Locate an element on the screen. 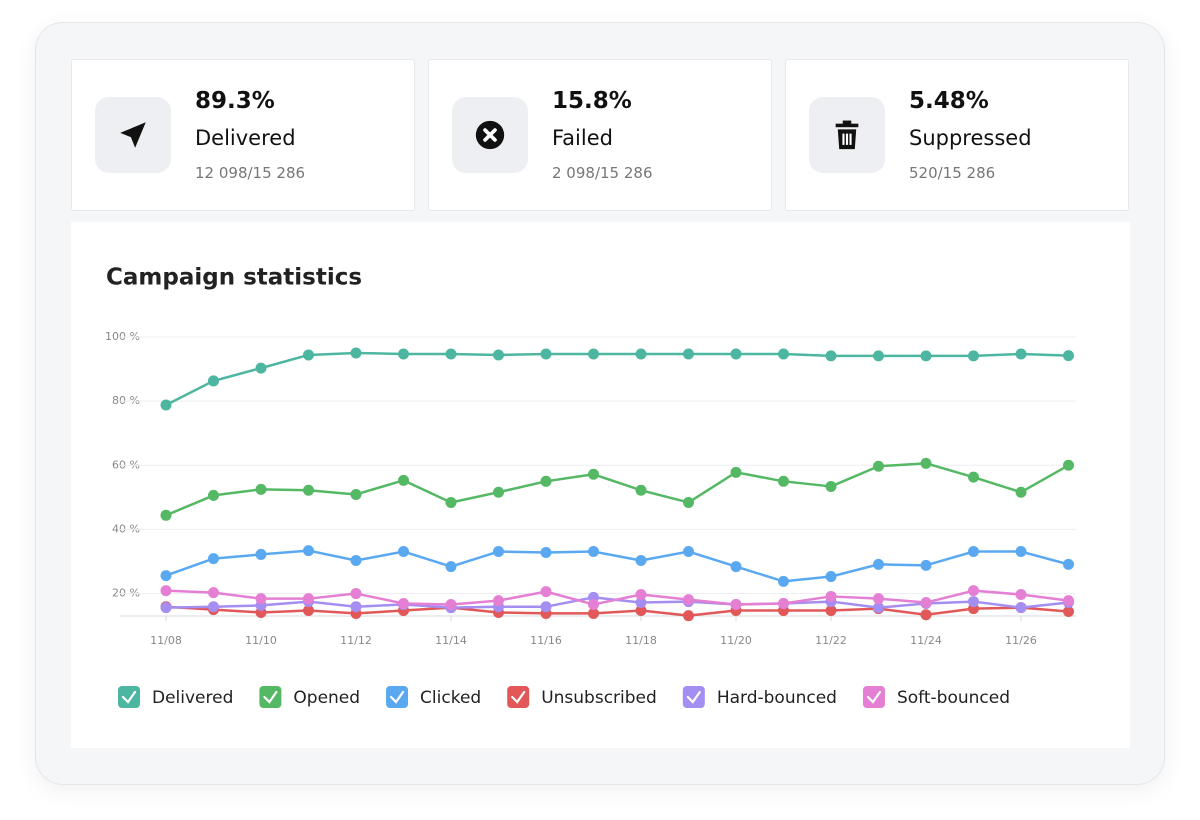 This screenshot has width=1200, height=820. legend-item: Delivered is located at coordinates (175, 697).